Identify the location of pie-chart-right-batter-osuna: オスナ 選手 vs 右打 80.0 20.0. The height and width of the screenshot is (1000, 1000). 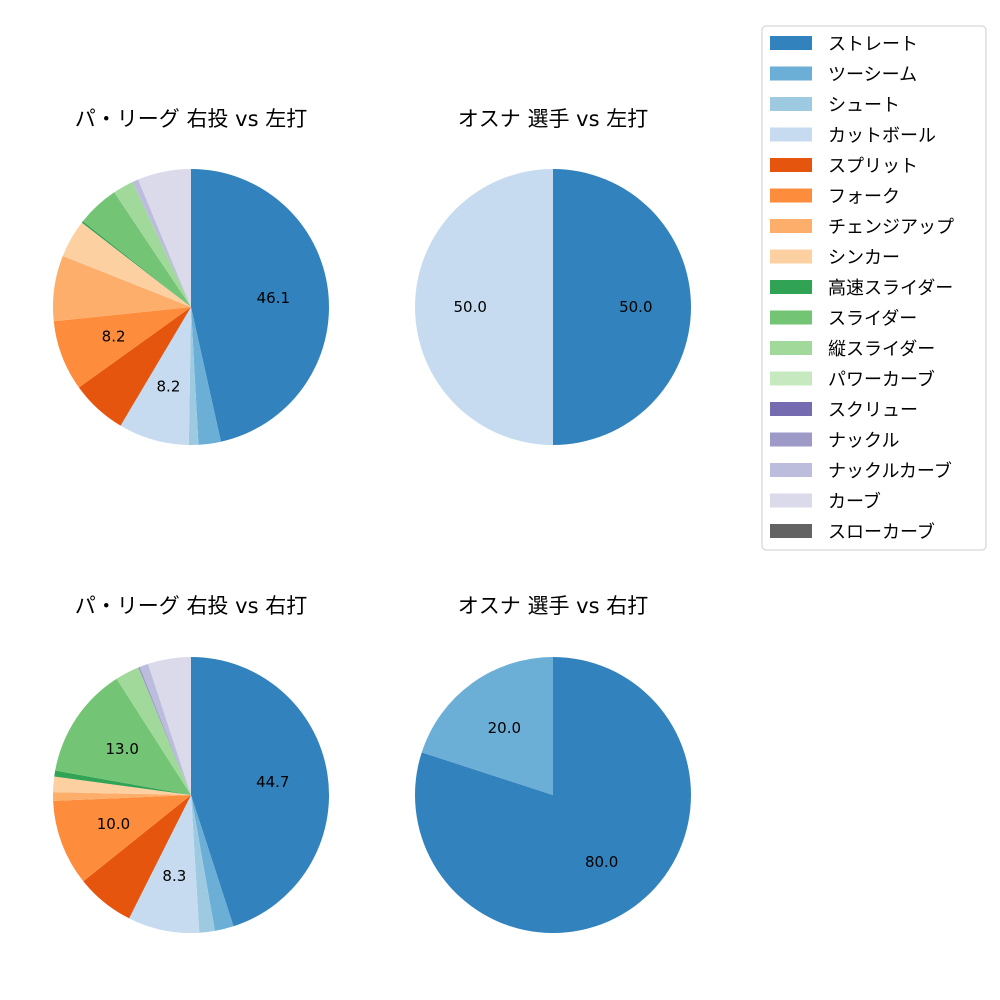
(552, 763).